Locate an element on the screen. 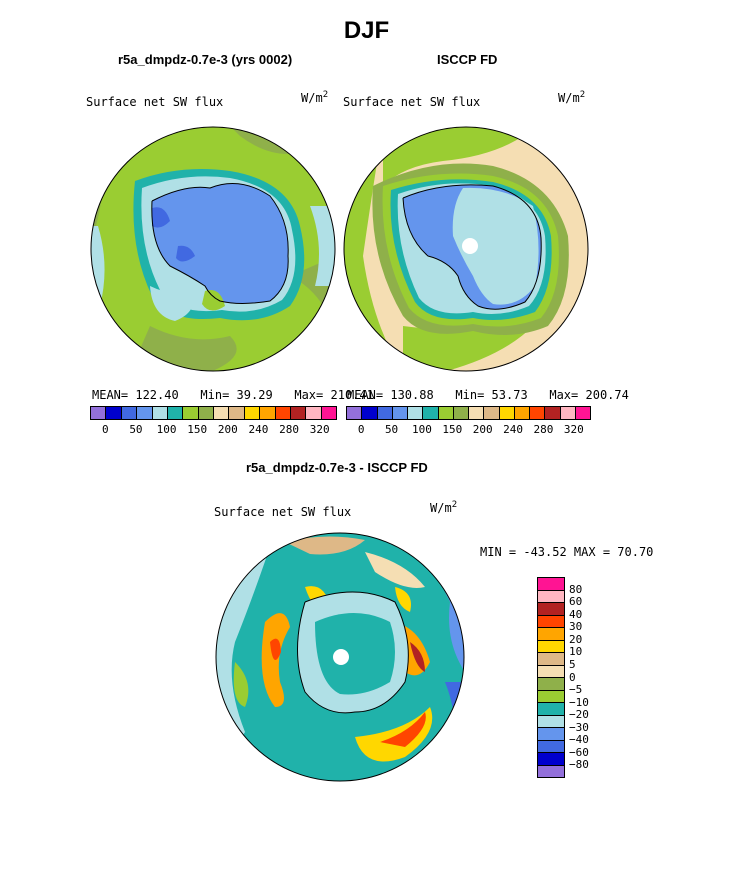 Image resolution: width=733 pixels, height=882 pixels. panel1-min: 39.29 is located at coordinates (254, 395).